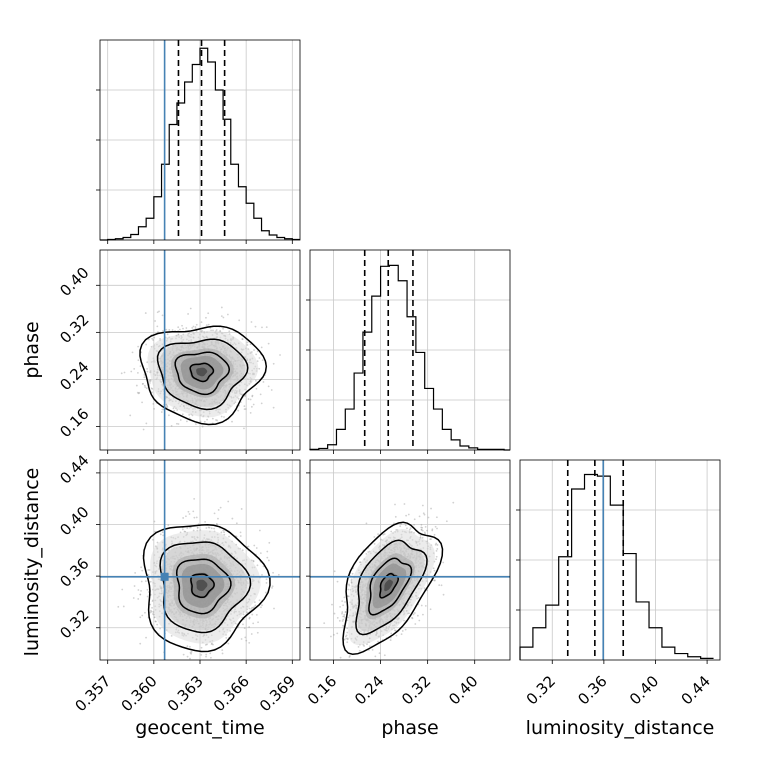  I want to click on hist-panel-geocent_time, so click(198, 141).